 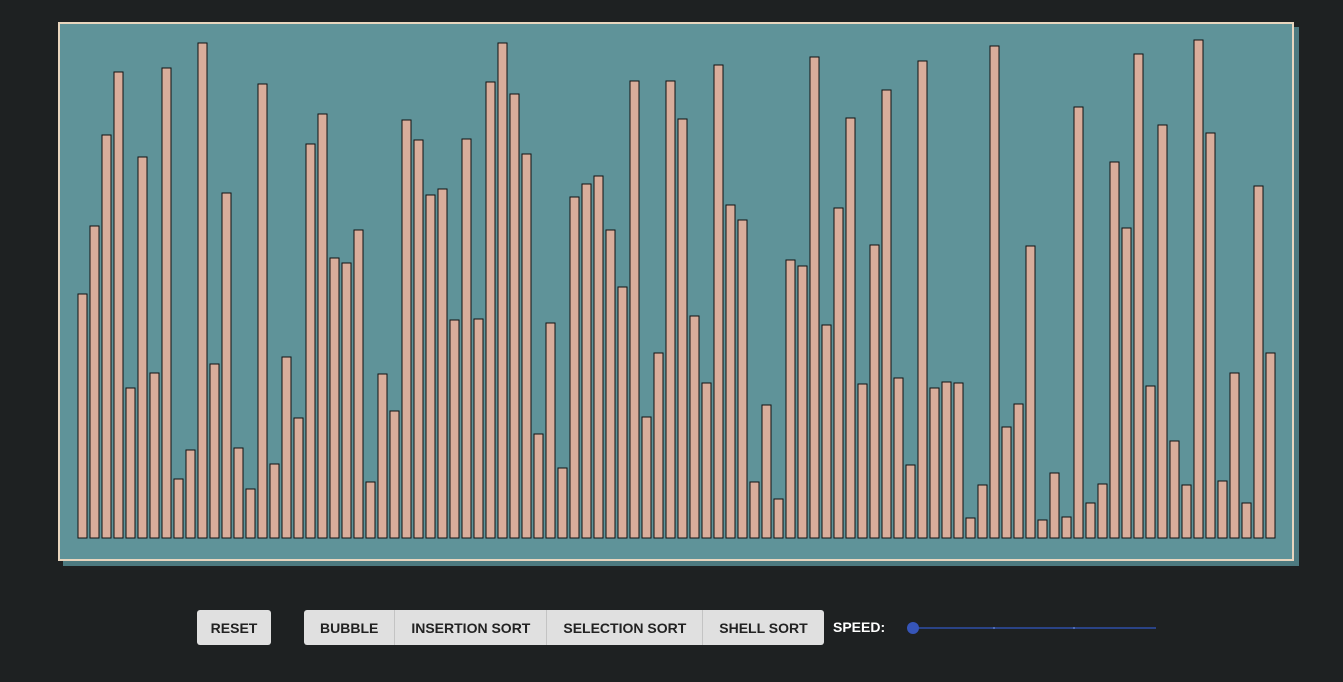 What do you see at coordinates (234, 627) in the screenshot?
I see `reset-button: RESET` at bounding box center [234, 627].